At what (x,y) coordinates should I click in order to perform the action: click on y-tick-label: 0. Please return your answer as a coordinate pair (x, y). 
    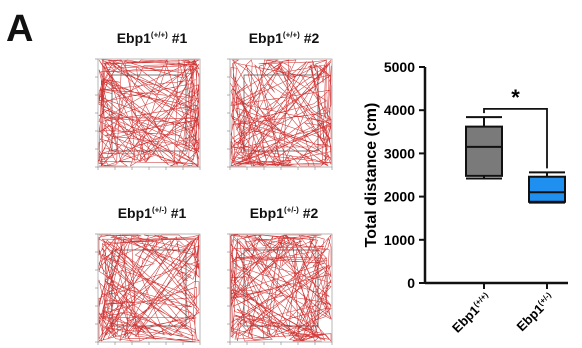
    Looking at the image, I should click on (411, 283).